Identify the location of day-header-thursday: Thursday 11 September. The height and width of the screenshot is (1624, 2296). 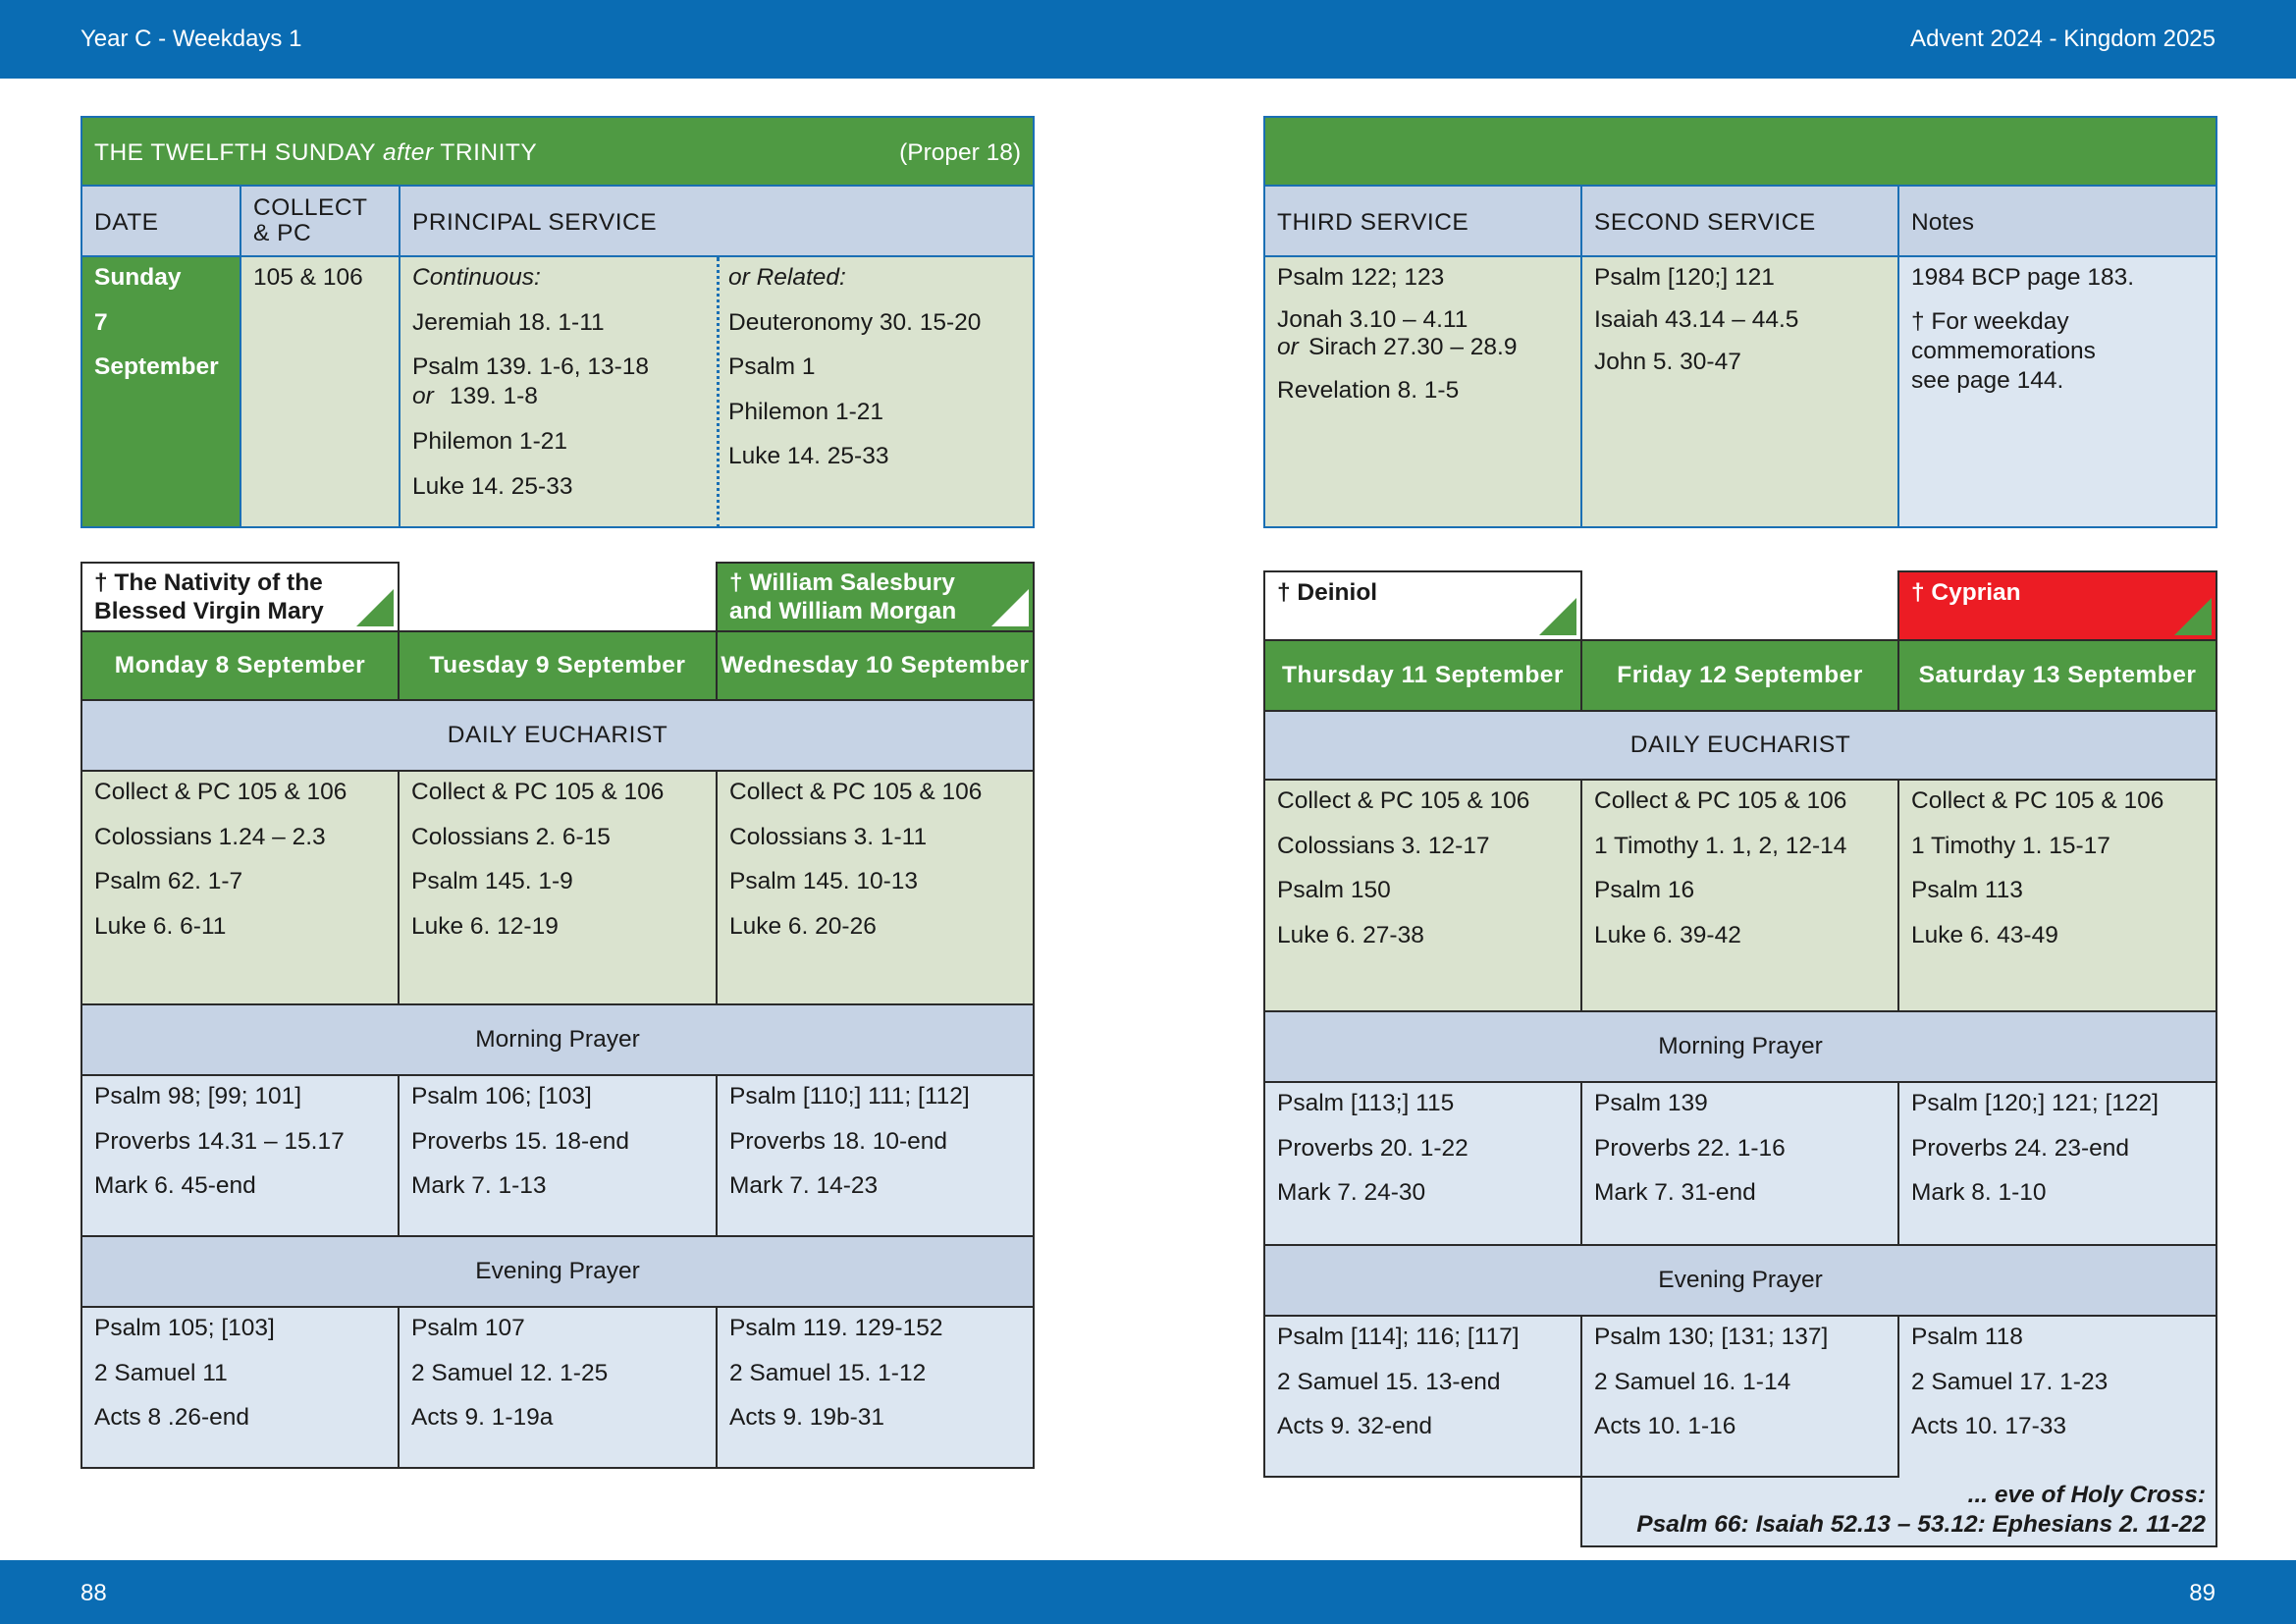
(1422, 675).